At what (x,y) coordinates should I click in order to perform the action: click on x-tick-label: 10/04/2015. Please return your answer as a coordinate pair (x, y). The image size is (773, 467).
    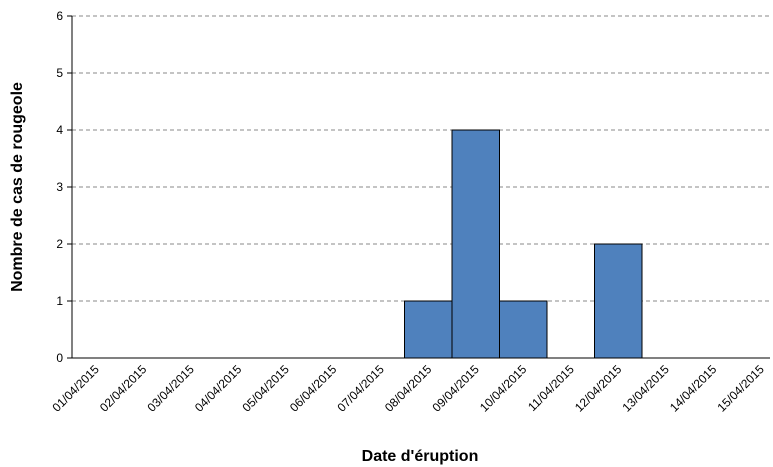
    Looking at the image, I should click on (503, 388).